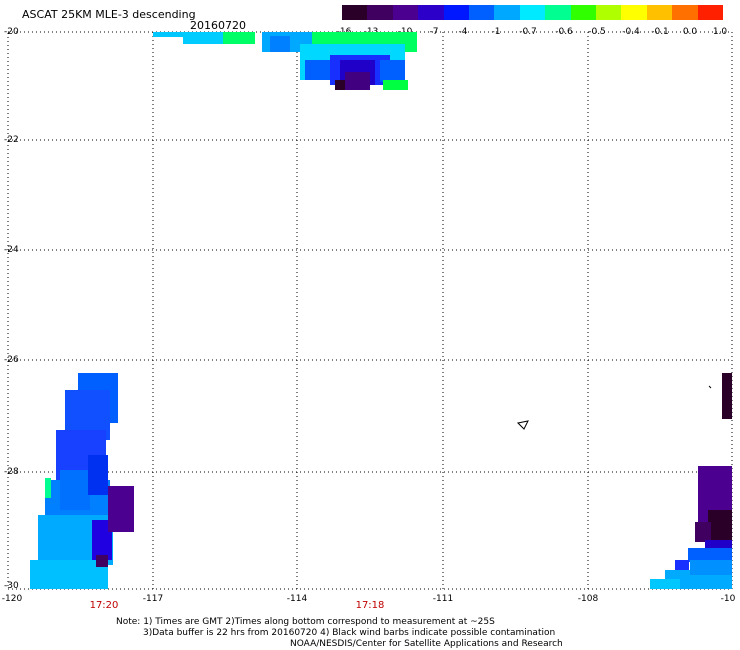 This screenshot has width=740, height=650. Describe the element at coordinates (82, 481) in the screenshot. I see `left-swath` at that location.